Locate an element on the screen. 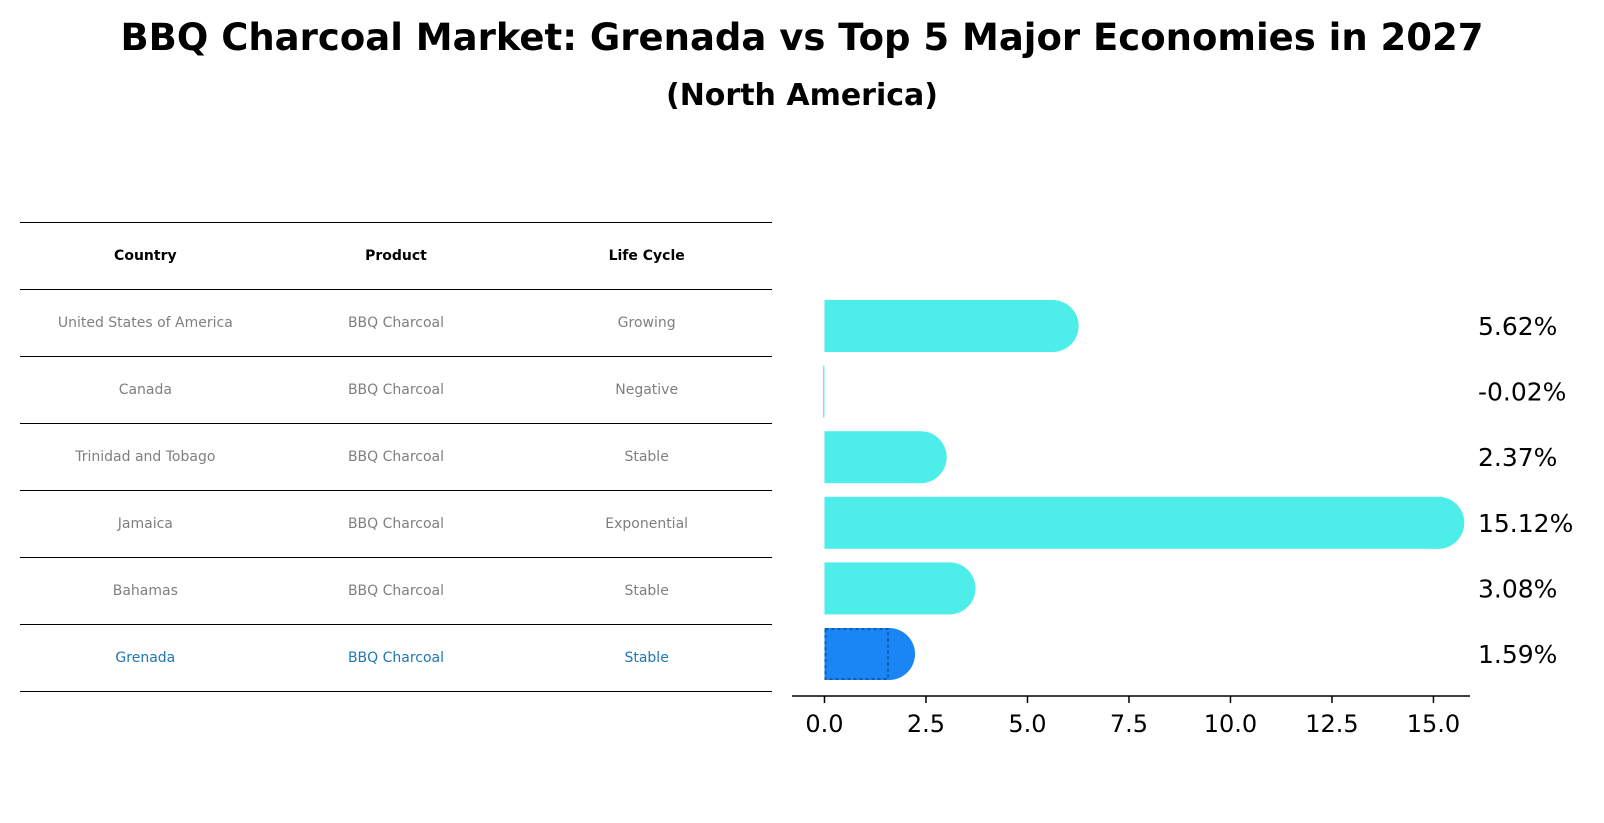  x-tick-label: 10.0 is located at coordinates (1230, 724).